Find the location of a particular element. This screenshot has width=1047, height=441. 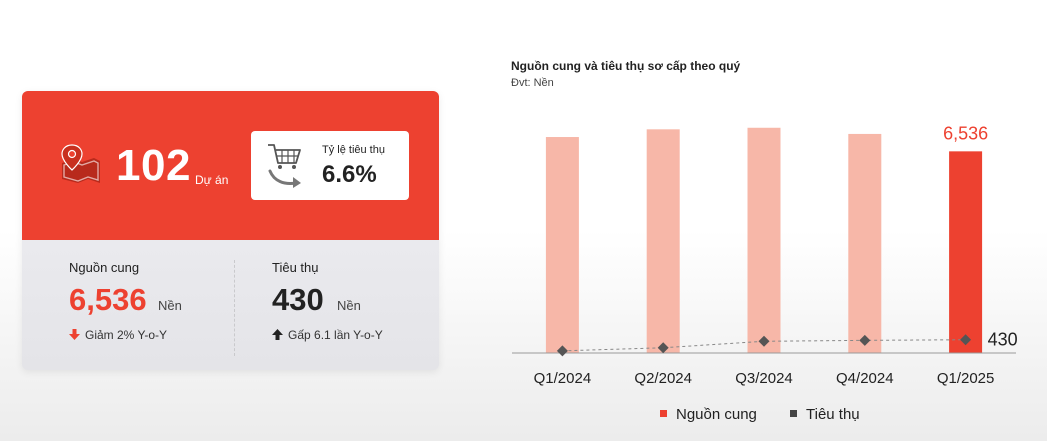

x-tick-label: Q1/2024 is located at coordinates (563, 378).